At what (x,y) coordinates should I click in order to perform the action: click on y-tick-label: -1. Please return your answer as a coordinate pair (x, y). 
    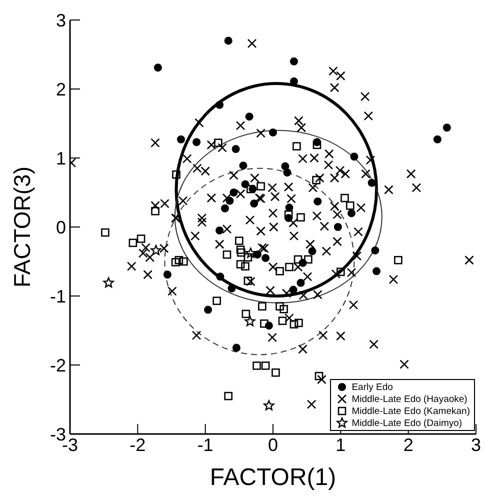
    Looking at the image, I should click on (58, 296).